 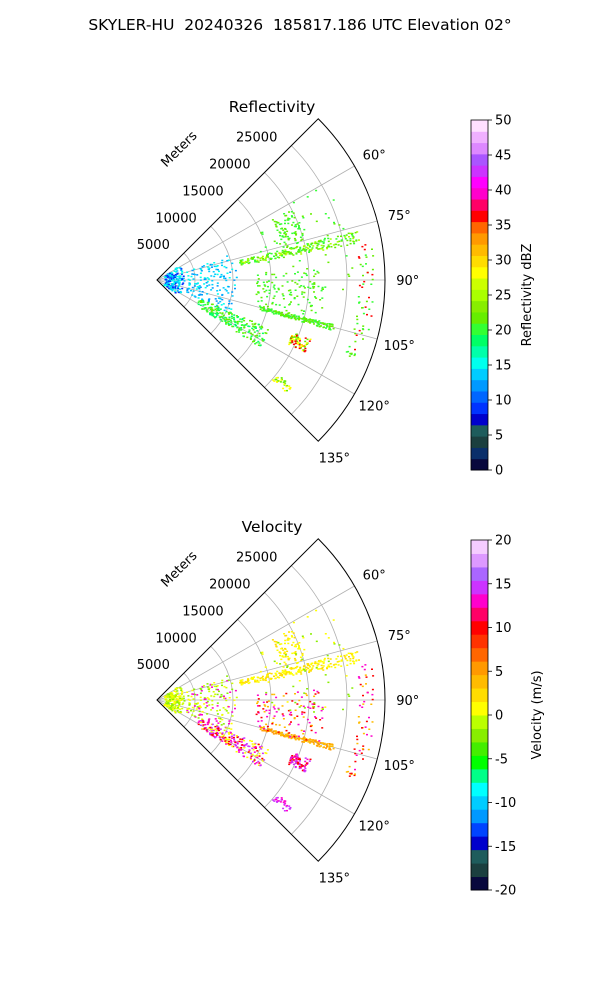 I want to click on reflectivity-colorbar-label: Reflectivity dBZ, so click(x=527, y=295).